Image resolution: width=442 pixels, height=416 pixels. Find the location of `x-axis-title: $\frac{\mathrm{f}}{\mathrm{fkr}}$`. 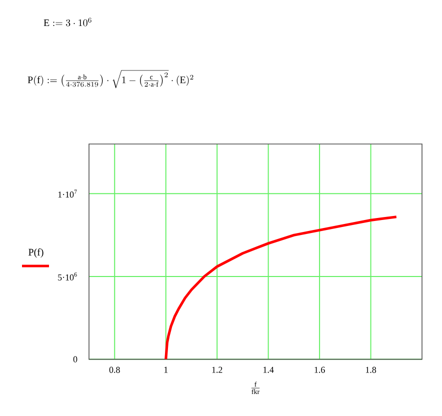

x-axis-title: $\frac{\mathrm{f}}{\mathrm{fkr}}$ is located at coordinates (255, 388).